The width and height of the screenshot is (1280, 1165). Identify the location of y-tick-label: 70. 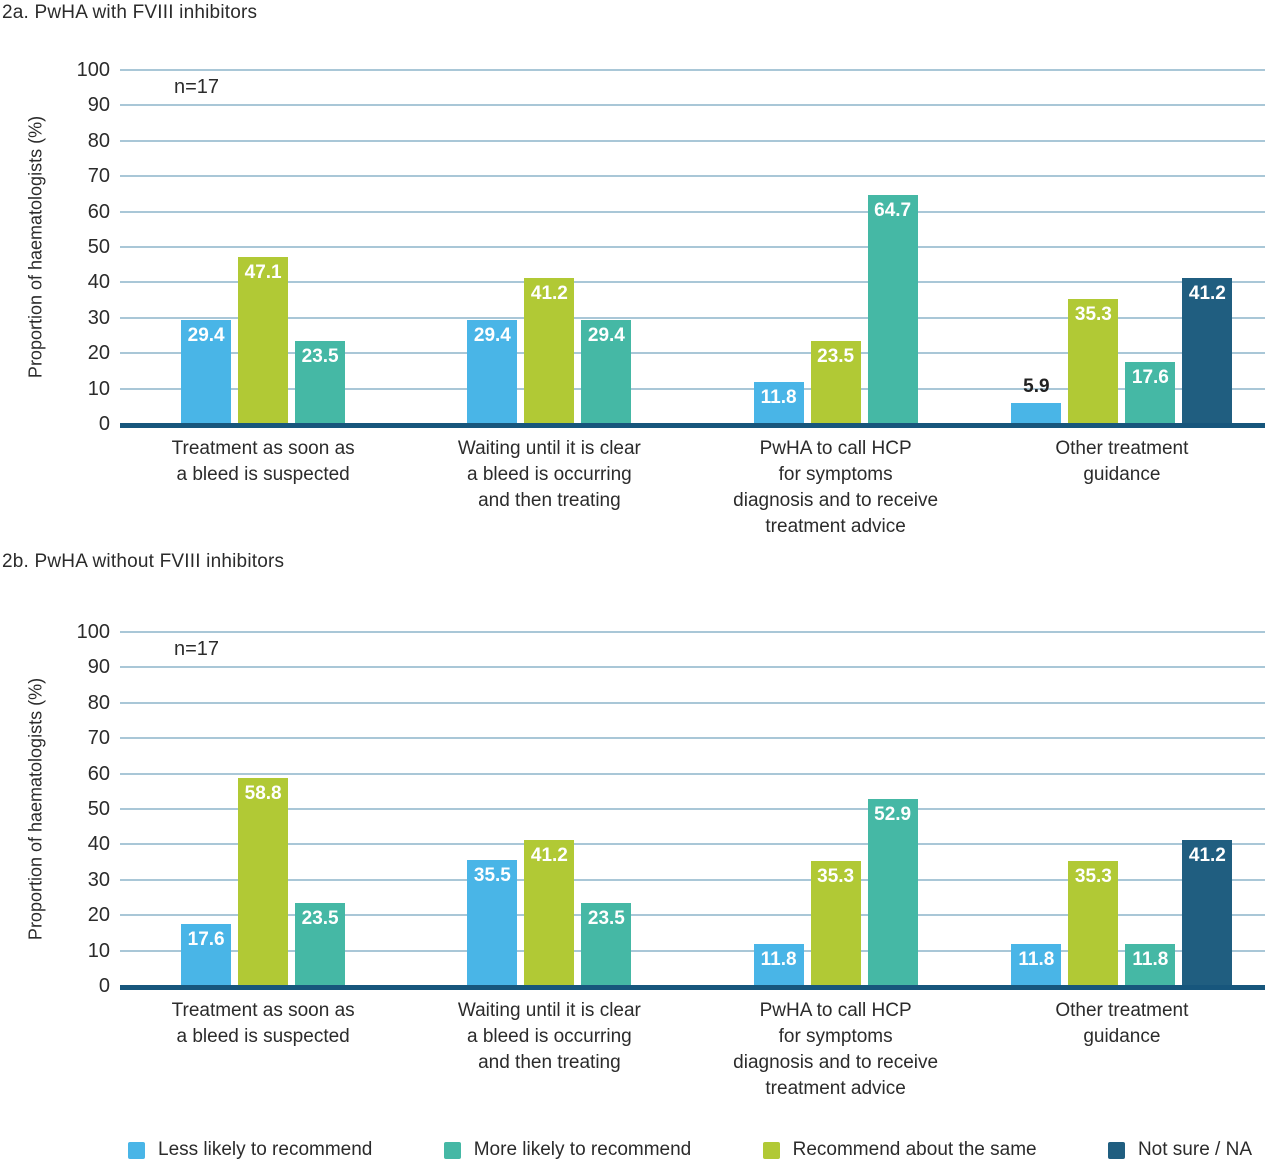
(98, 738).